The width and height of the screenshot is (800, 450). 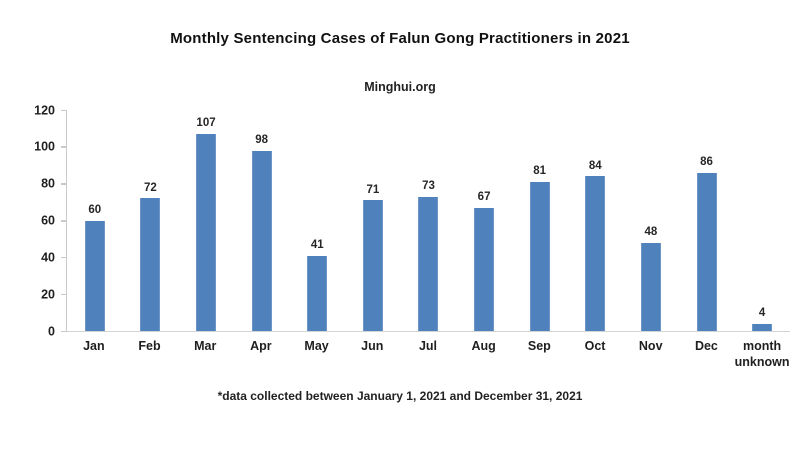 I want to click on x-axis-label: Sep, so click(x=539, y=346).